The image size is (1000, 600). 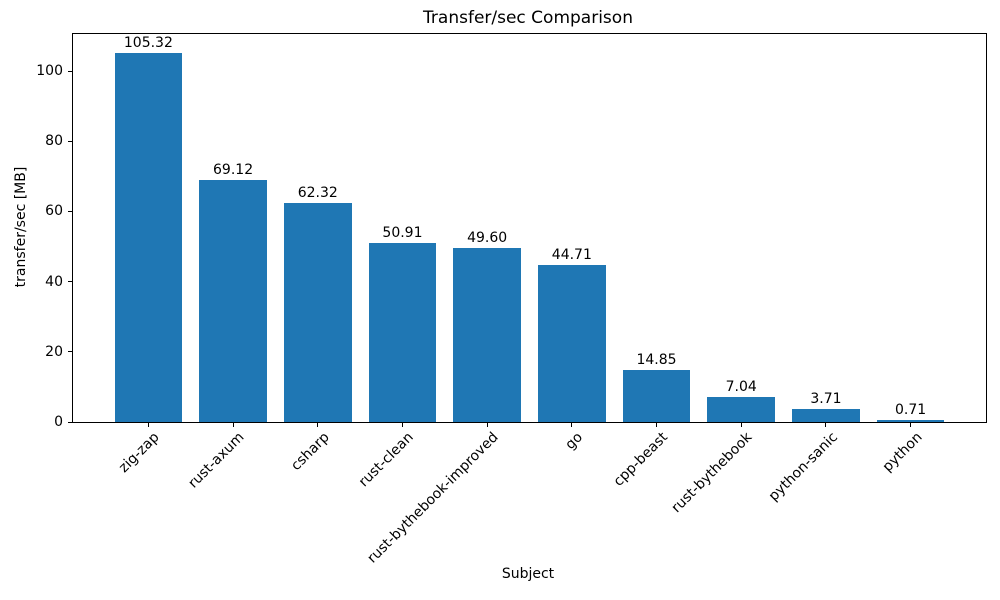 What do you see at coordinates (574, 441) in the screenshot?
I see `x-tick-label: go` at bounding box center [574, 441].